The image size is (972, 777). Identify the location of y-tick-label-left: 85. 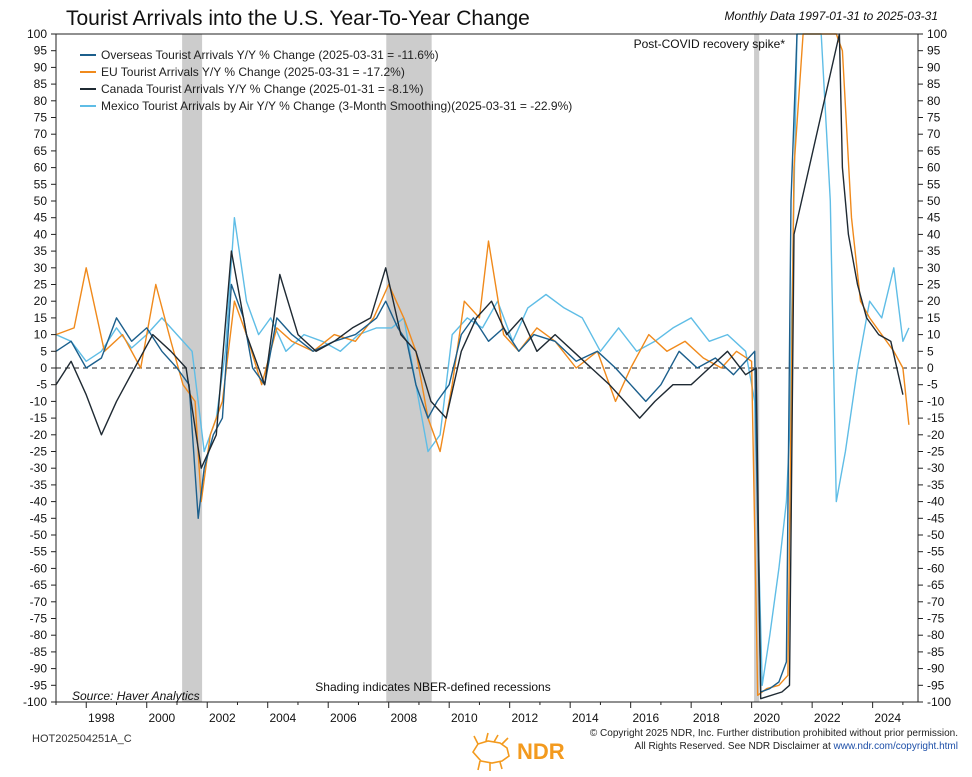
(41, 84).